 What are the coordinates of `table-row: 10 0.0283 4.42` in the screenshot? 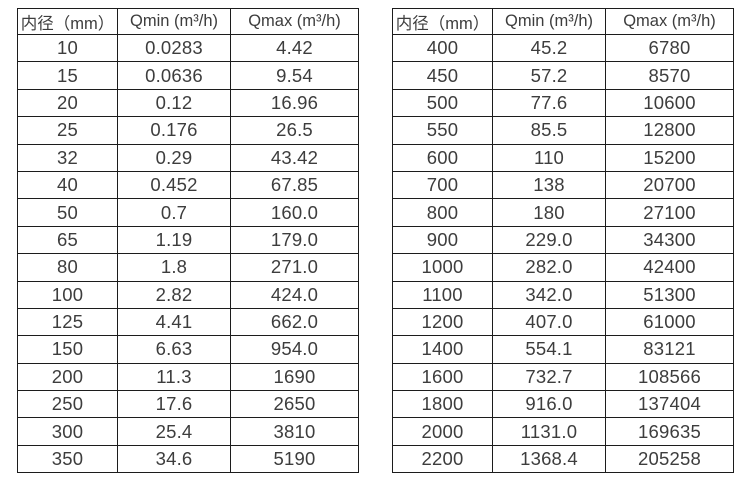 It's located at (188, 48).